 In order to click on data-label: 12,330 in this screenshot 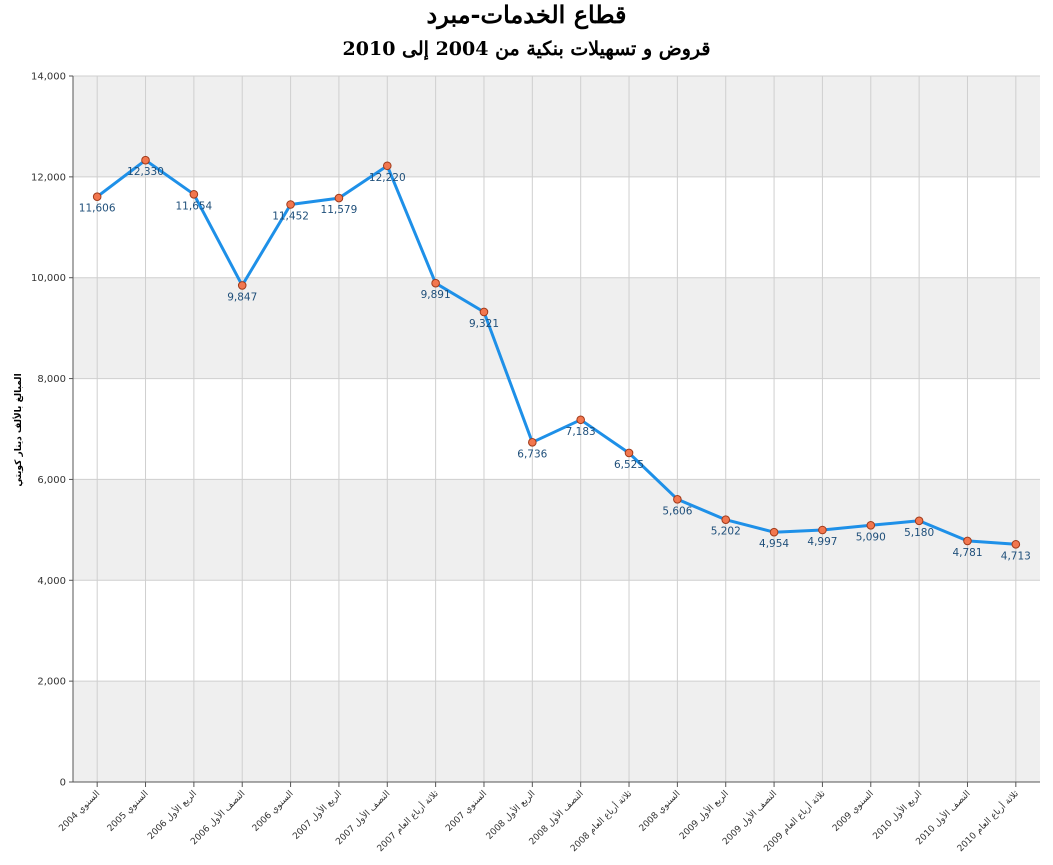, I will do `click(145, 172)`.